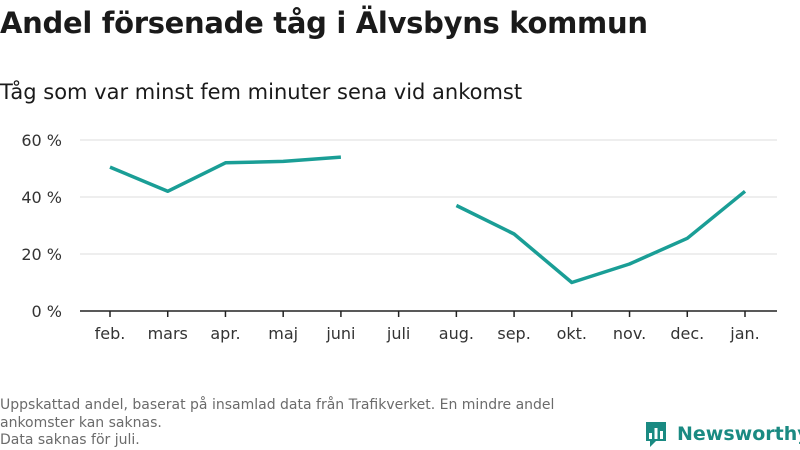 Image resolution: width=800 pixels, height=450 pixels. Describe the element at coordinates (656, 434) in the screenshot. I see `bar-chart-flag-icon` at that location.